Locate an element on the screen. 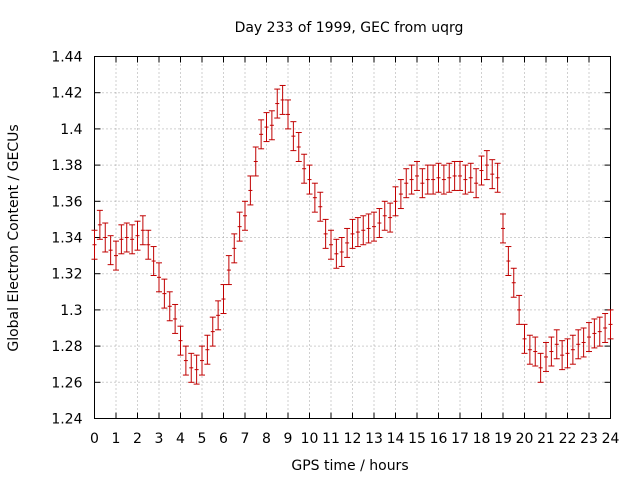 This screenshot has height=480, width=640. x-tick-label: 0 is located at coordinates (94, 439).